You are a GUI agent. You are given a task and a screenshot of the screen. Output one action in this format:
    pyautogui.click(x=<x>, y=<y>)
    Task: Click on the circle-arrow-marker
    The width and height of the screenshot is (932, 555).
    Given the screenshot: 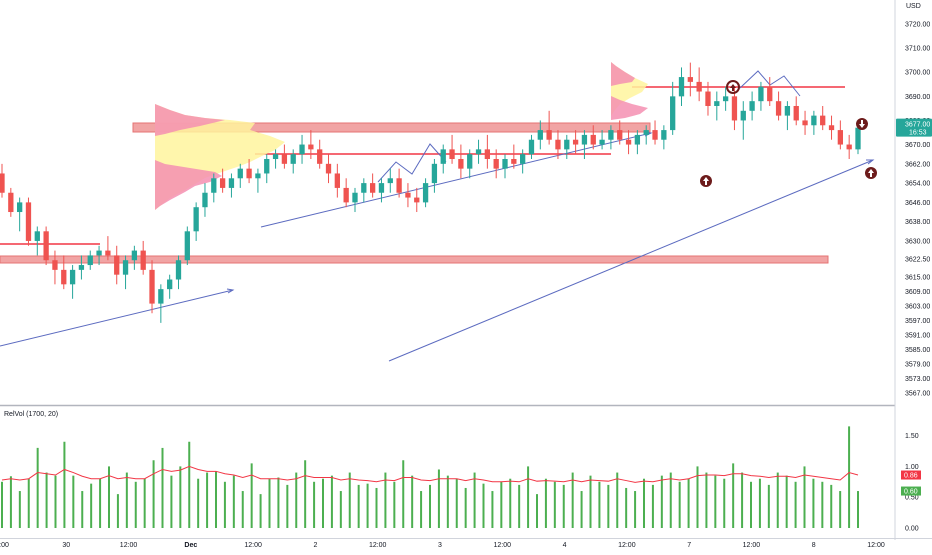 What is the action you would take?
    pyautogui.click(x=733, y=87)
    